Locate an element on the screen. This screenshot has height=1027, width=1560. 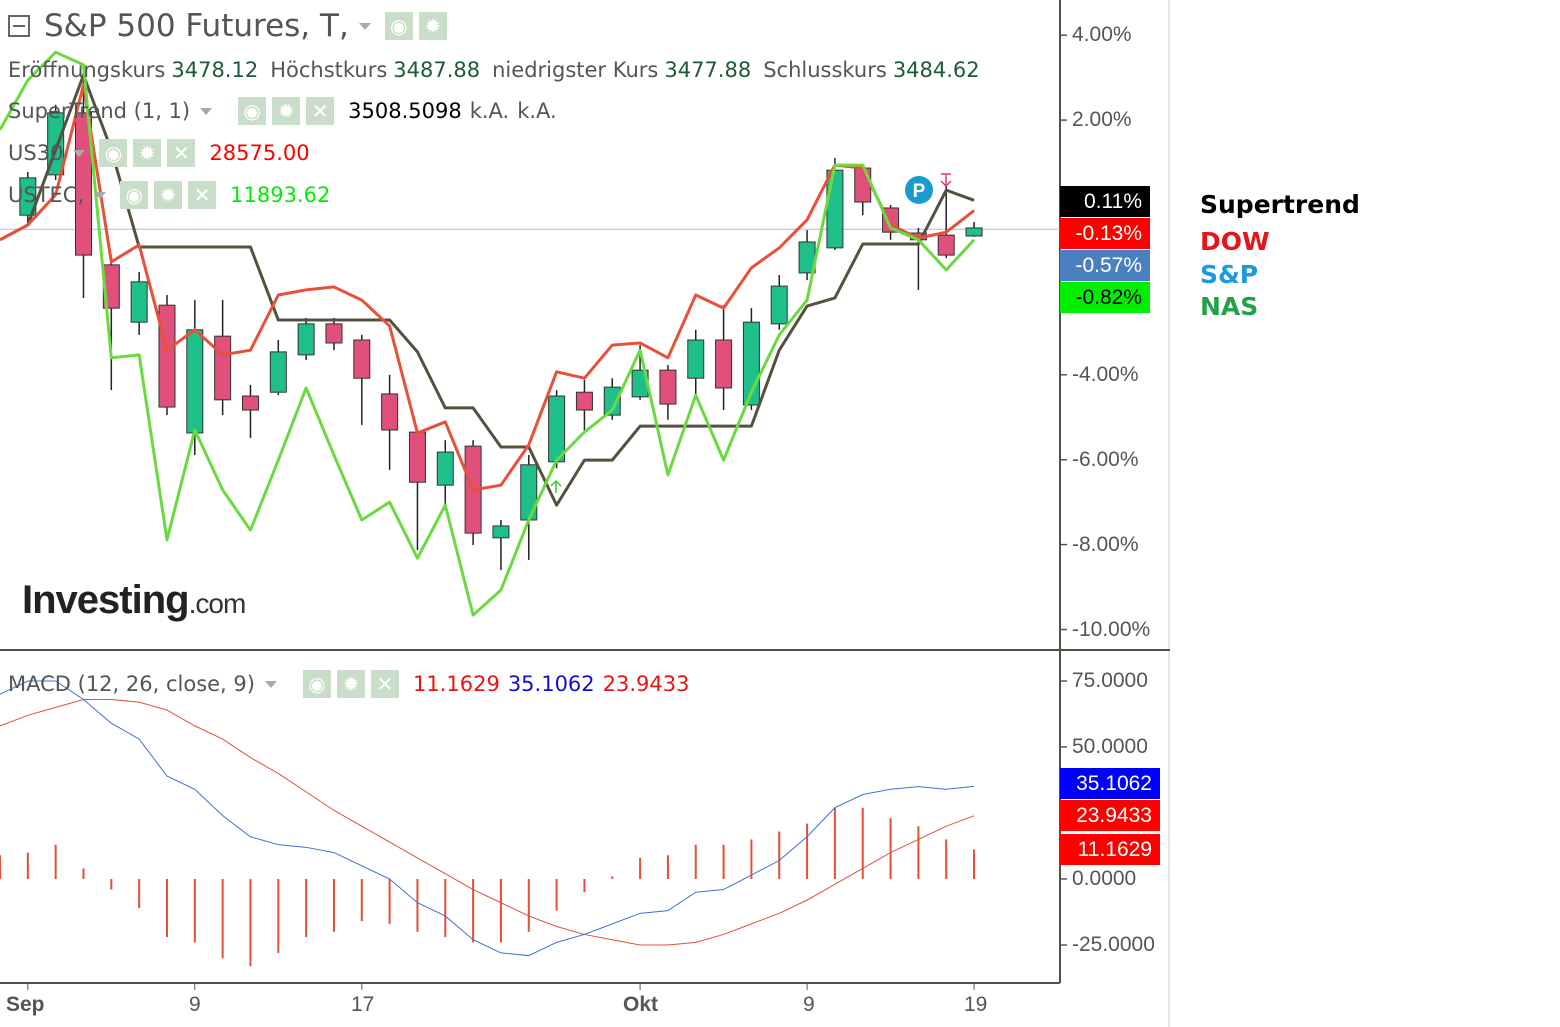
low-label: niedrigster Kurs is located at coordinates (575, 70).